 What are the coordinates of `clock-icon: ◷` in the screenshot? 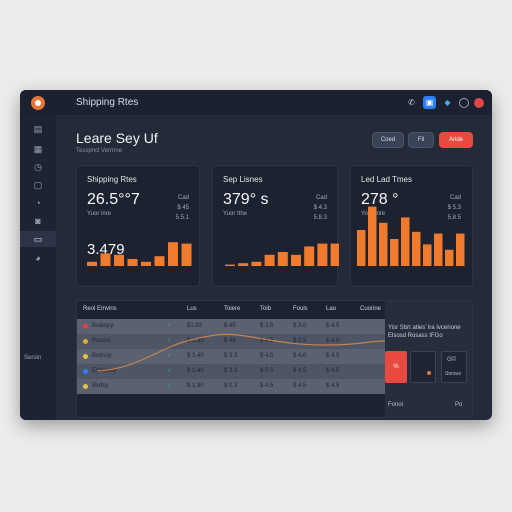 It's located at (38, 166).